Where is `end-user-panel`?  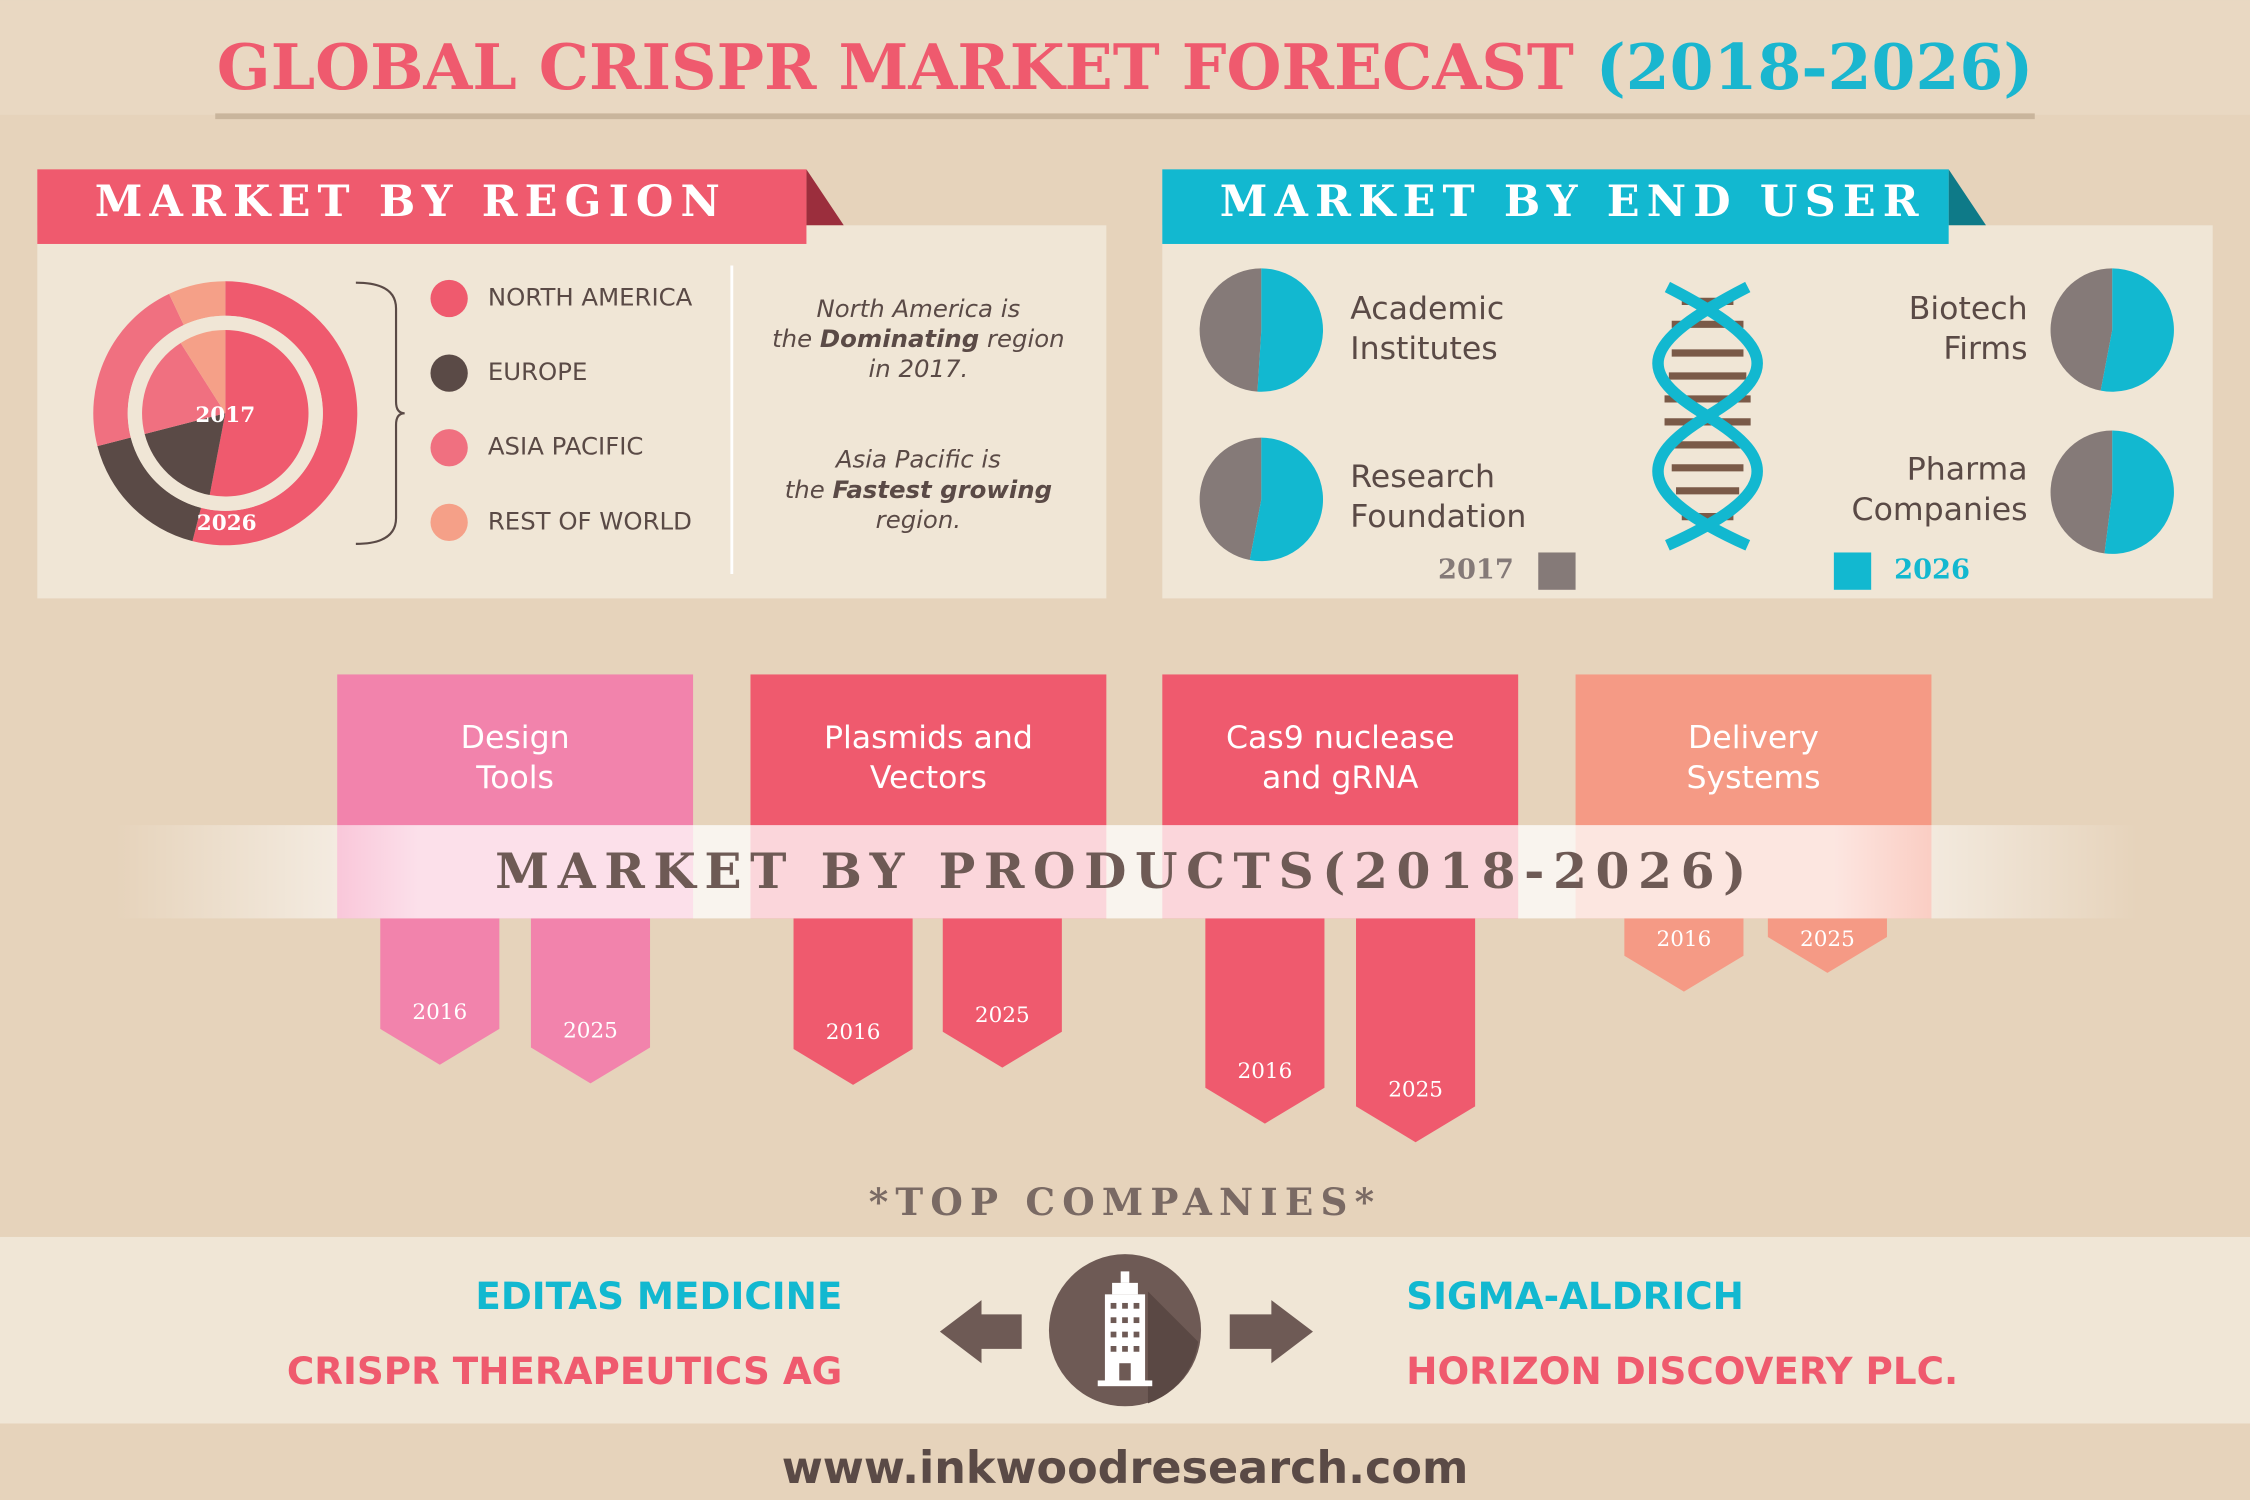 end-user-panel is located at coordinates (1687, 412).